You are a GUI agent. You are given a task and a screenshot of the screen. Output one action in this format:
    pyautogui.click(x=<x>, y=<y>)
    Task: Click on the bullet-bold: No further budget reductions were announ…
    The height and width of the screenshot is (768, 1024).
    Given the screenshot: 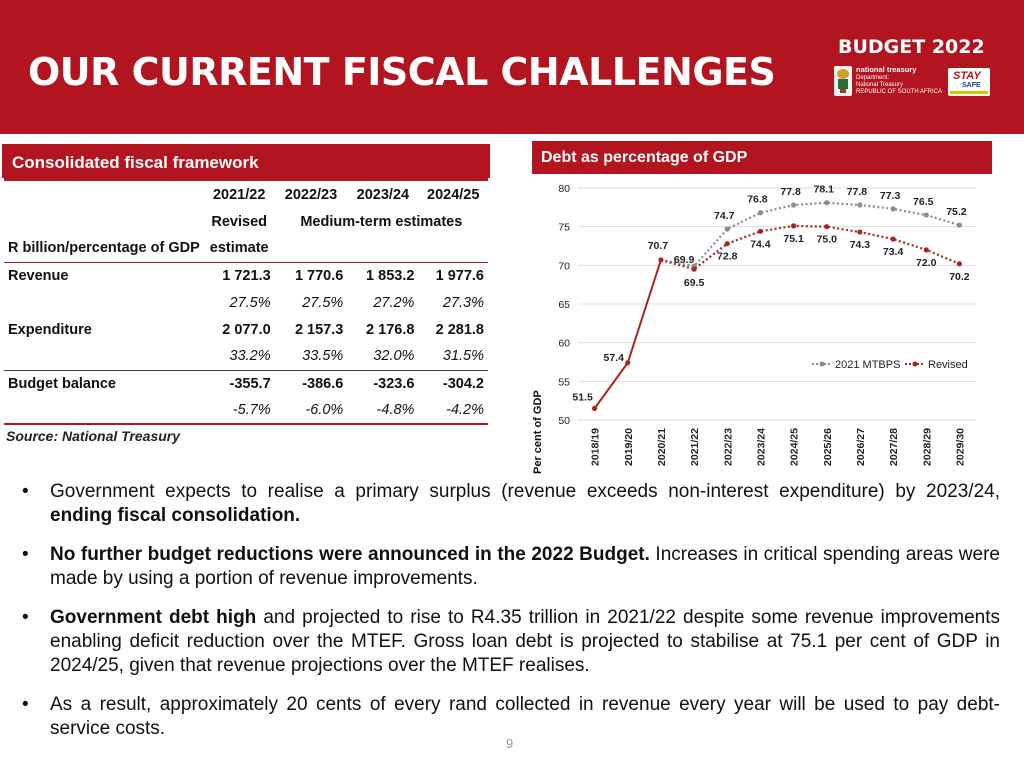 What is the action you would take?
    pyautogui.click(x=350, y=554)
    